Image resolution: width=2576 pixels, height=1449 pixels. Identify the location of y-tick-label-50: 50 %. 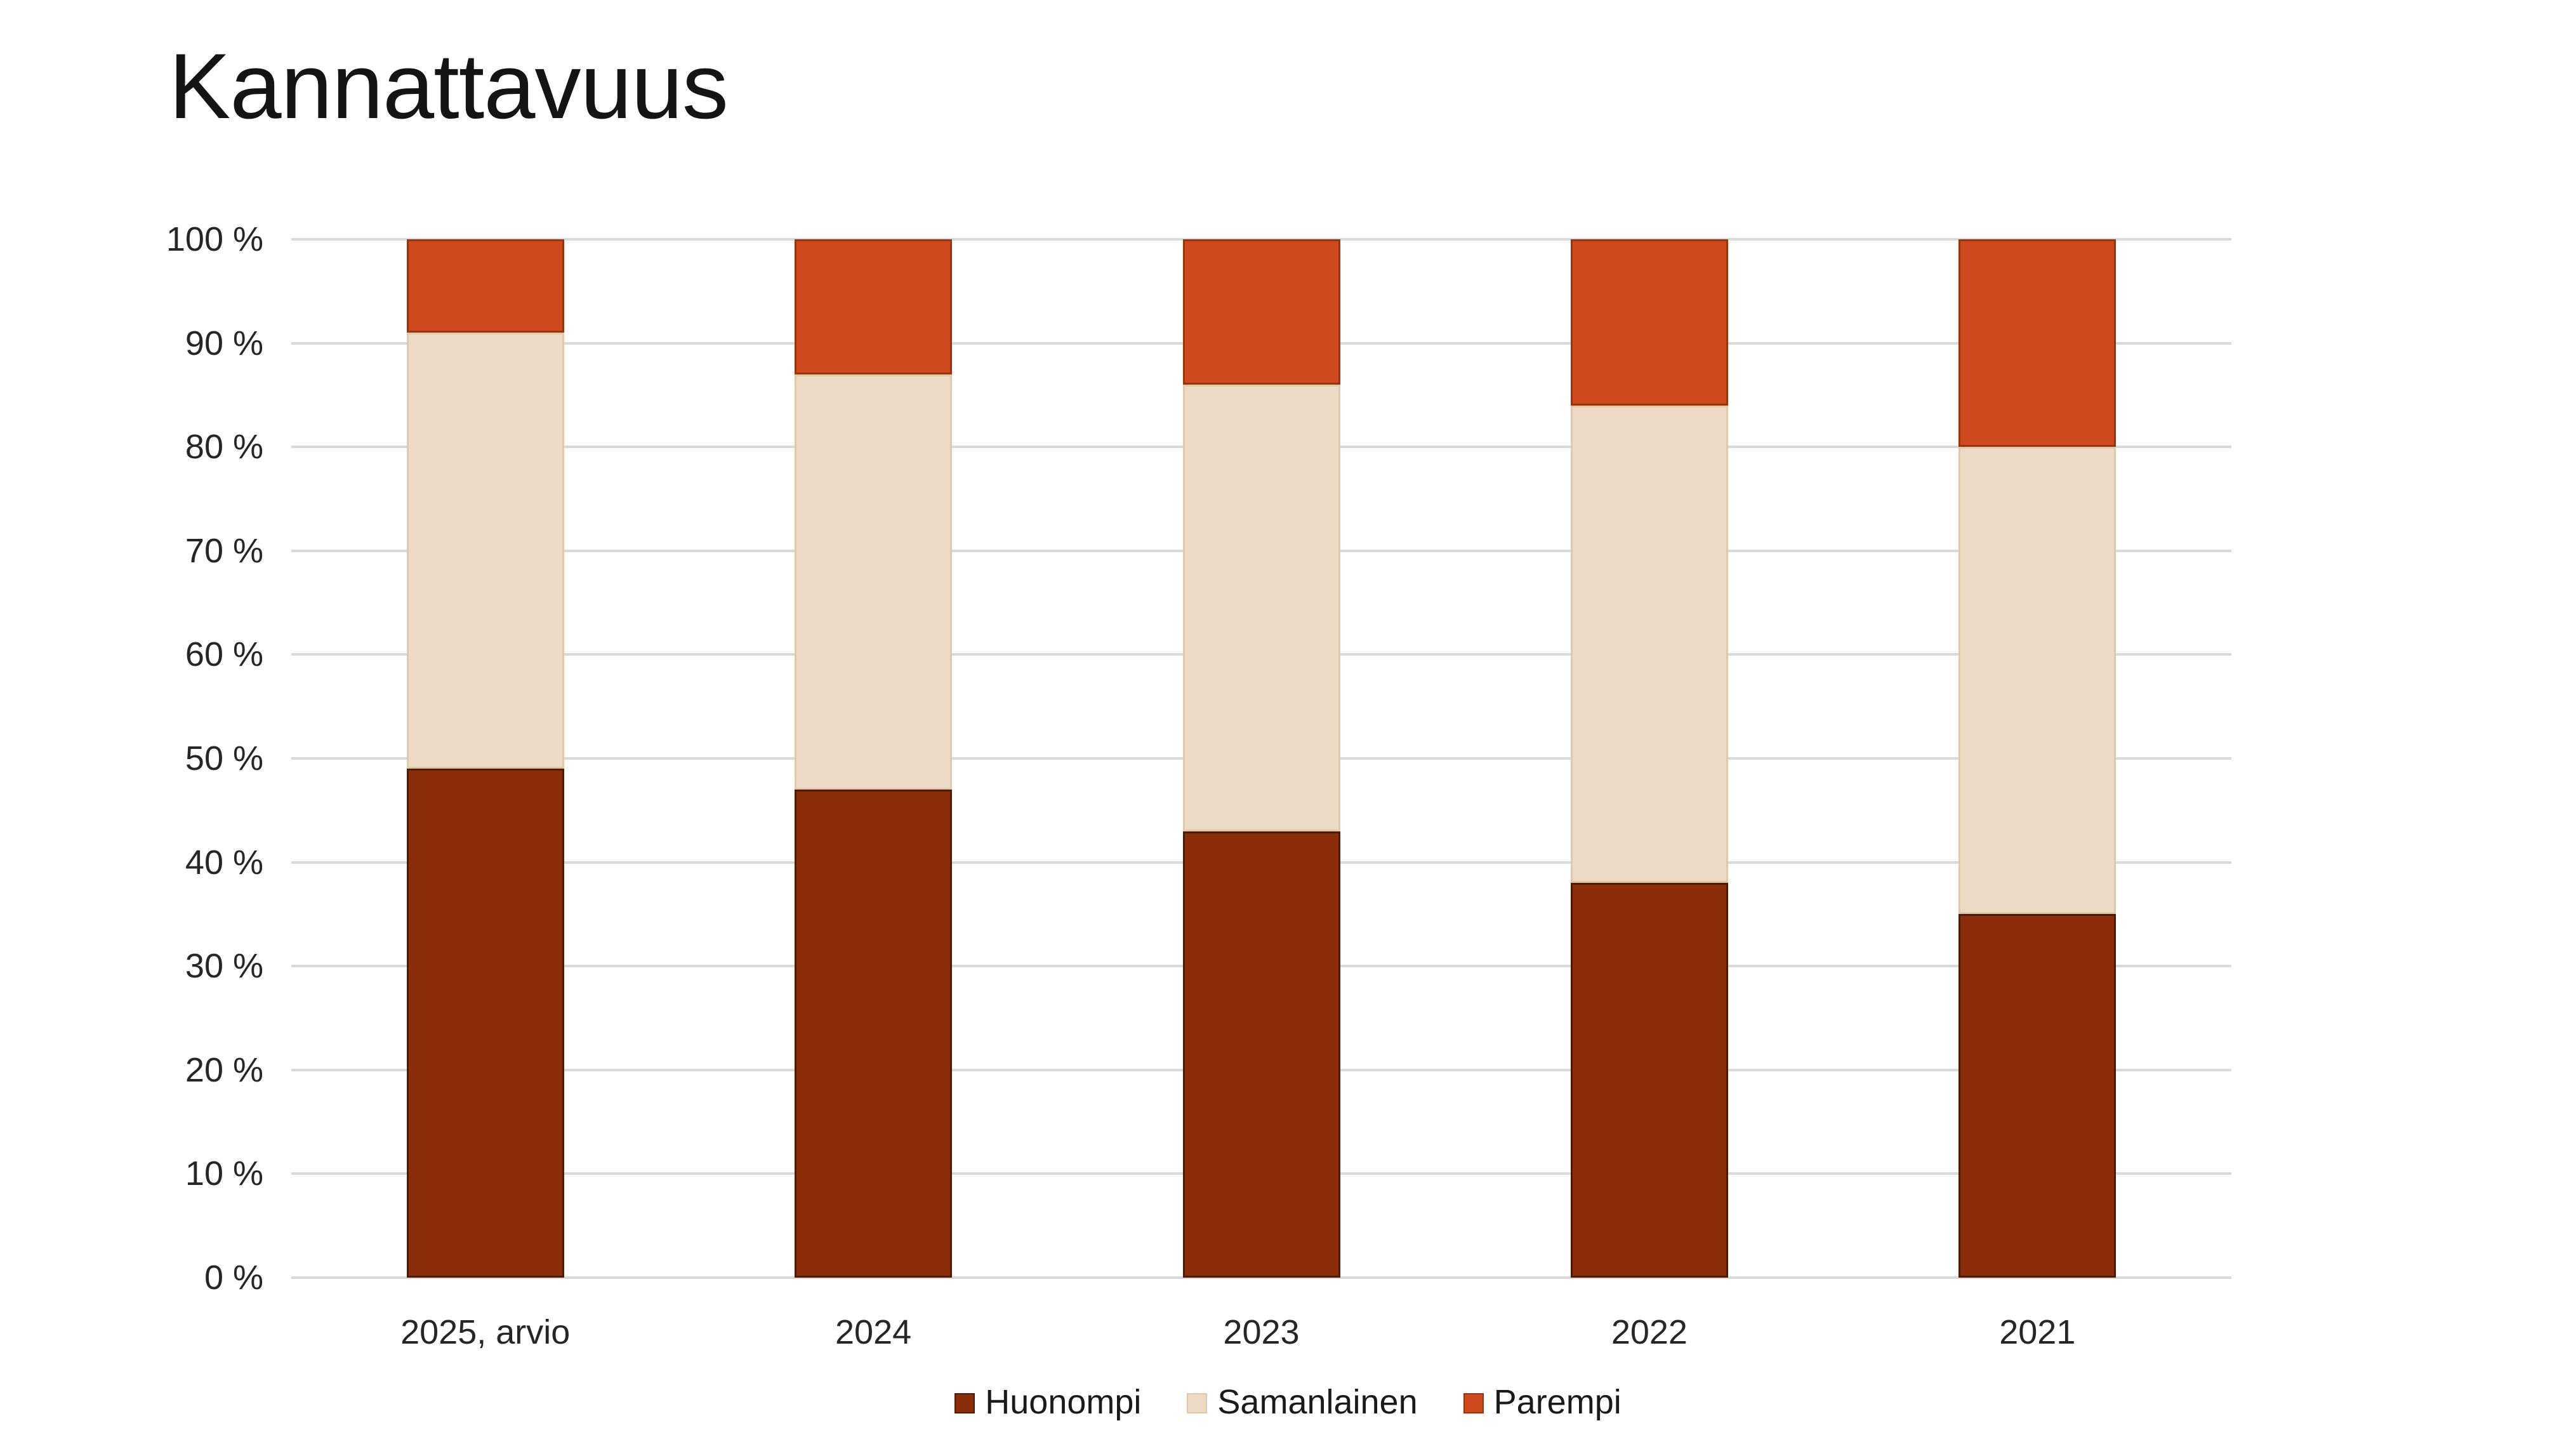
(224, 758).